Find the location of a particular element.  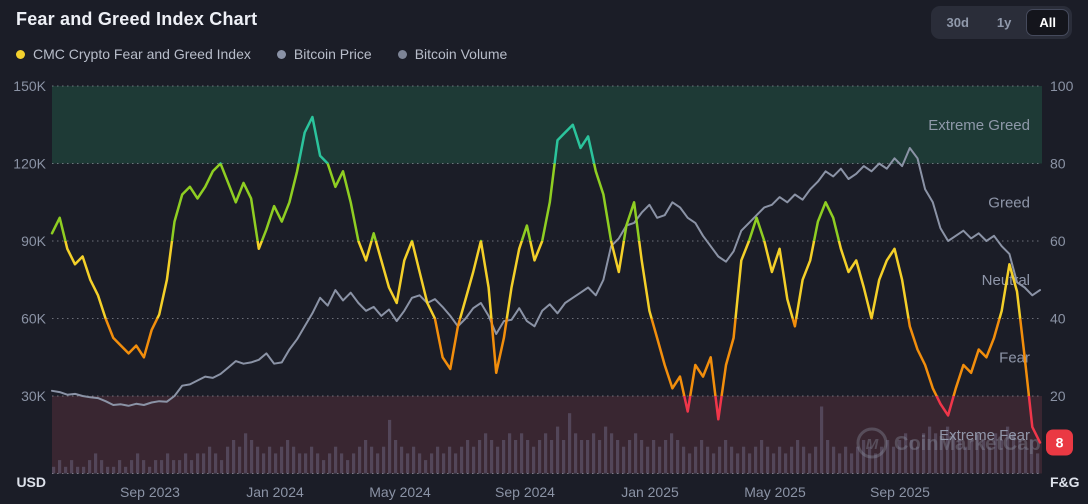

legend-item-bitcoin-volume: Bitcoin Volume is located at coordinates (452, 54).